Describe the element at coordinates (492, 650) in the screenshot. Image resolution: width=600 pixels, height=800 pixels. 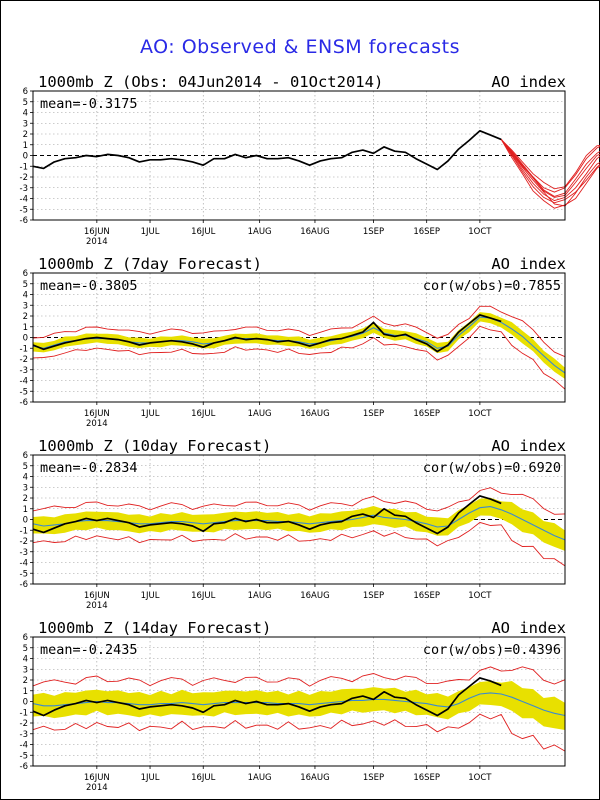
I see `correlation-stat: cor(w/obs)=0.4396` at that location.